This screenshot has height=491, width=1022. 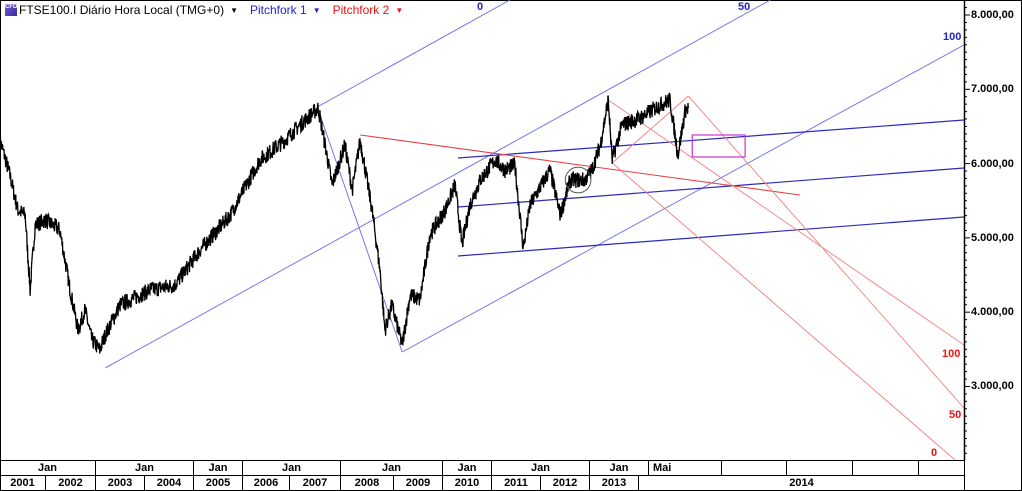 I want to click on y-tick-label: 4.000,00, so click(x=992, y=312).